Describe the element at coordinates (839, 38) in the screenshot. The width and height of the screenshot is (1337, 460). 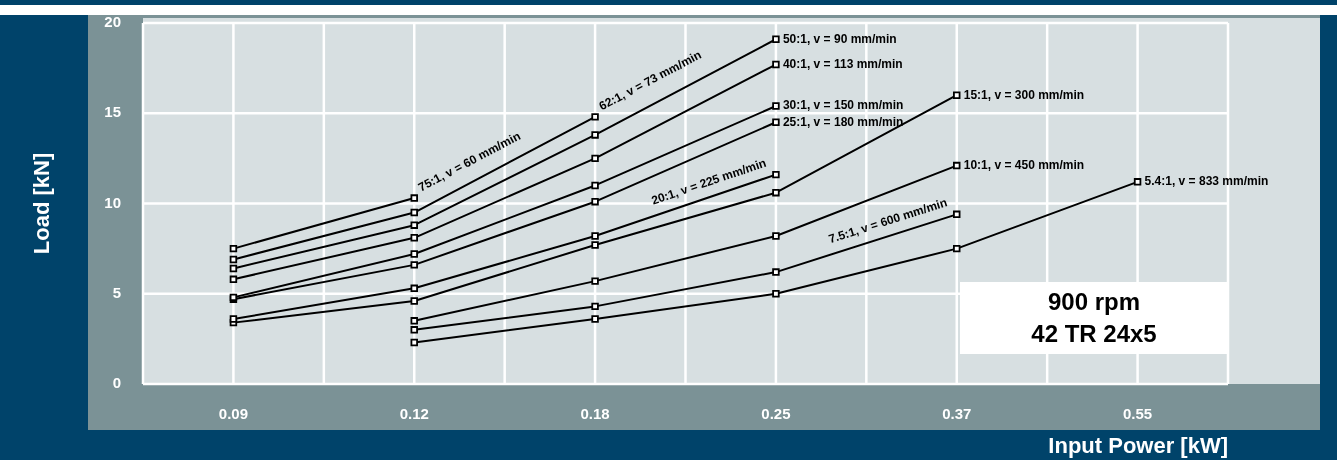
I see `series-label: 50:1, v = 90 mm/min` at that location.